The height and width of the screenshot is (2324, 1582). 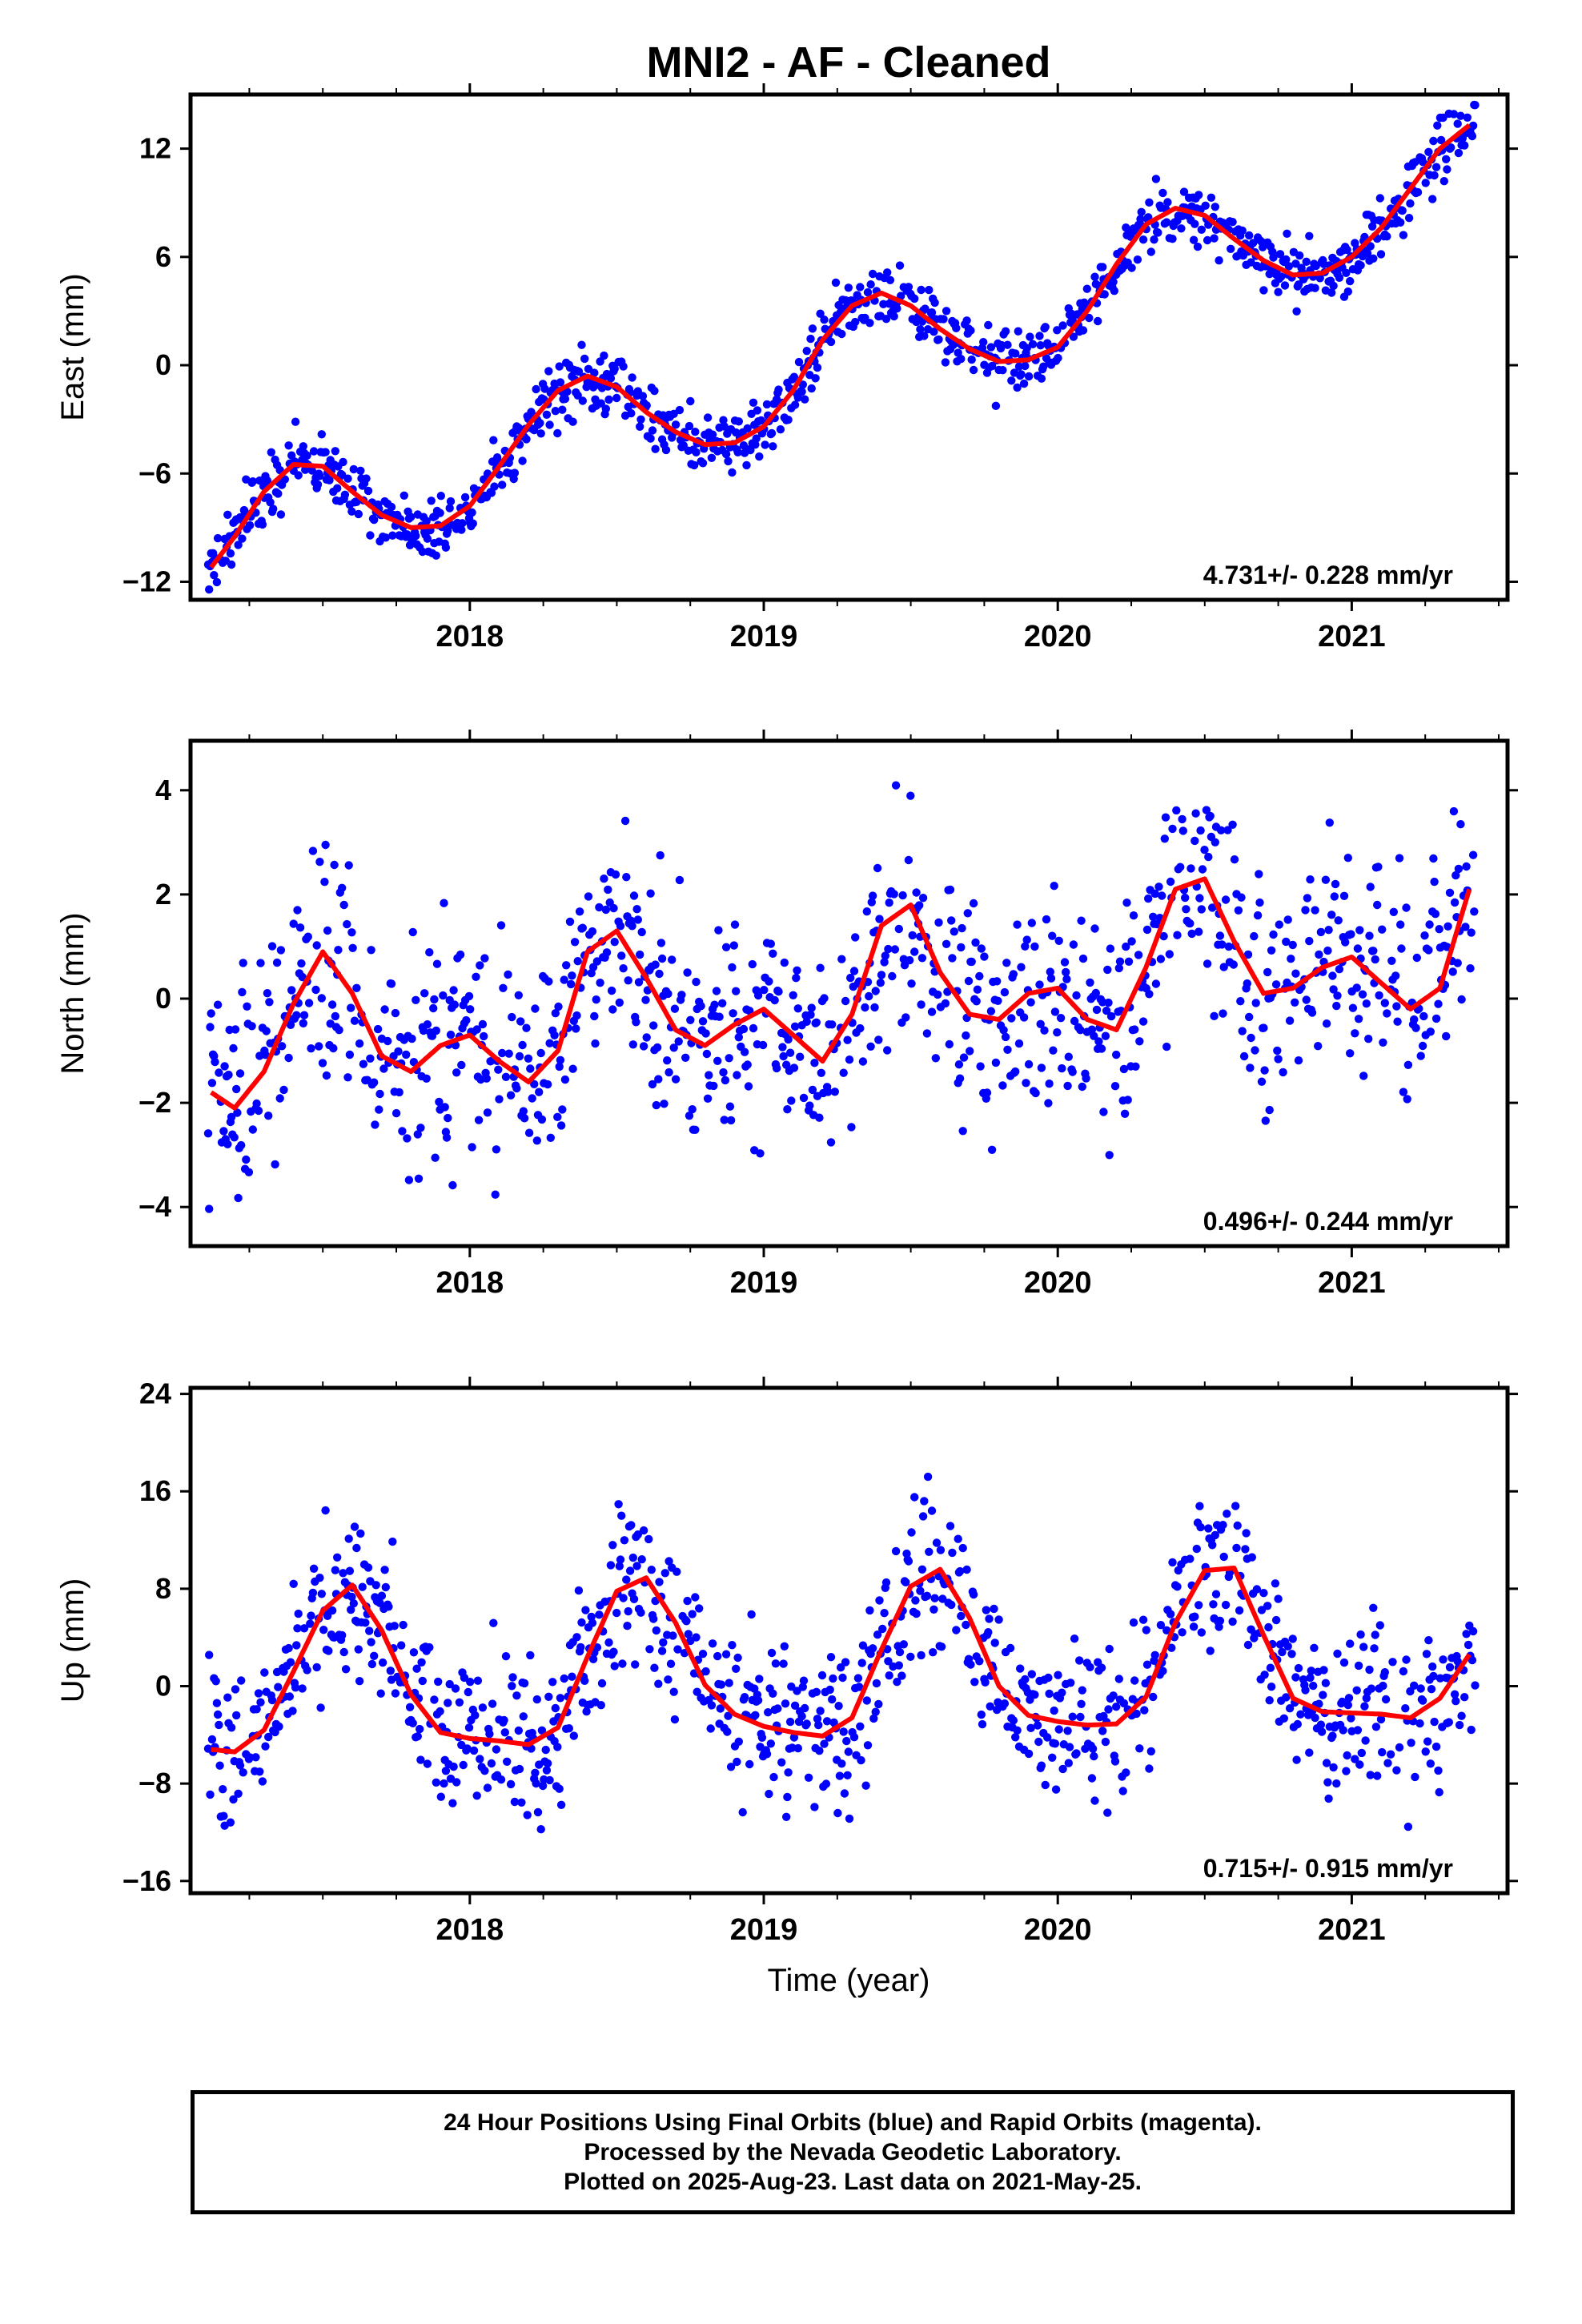 What do you see at coordinates (155, 1490) in the screenshot?
I see `y-tick-label: 16` at bounding box center [155, 1490].